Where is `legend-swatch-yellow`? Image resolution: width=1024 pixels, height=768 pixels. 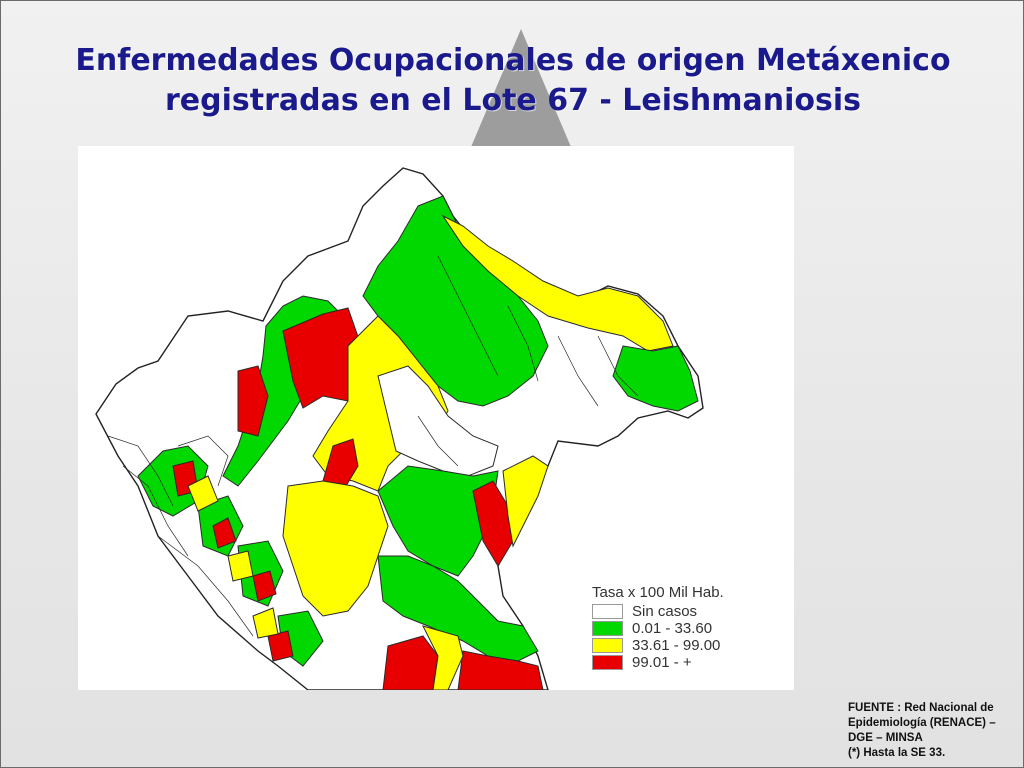 legend-swatch-yellow is located at coordinates (607, 645).